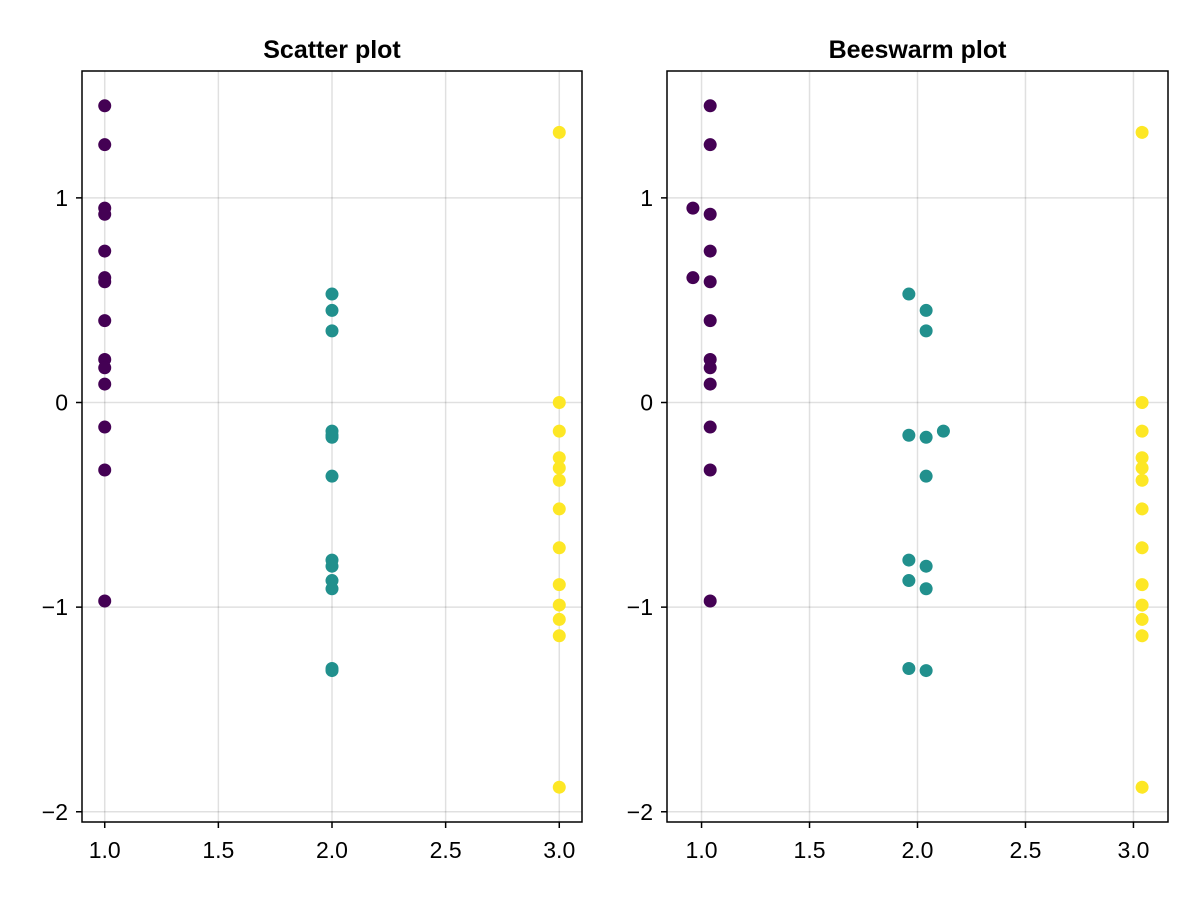 The width and height of the screenshot is (1200, 900). Describe the element at coordinates (332, 50) in the screenshot. I see `chart-title: Scatter plot` at that location.